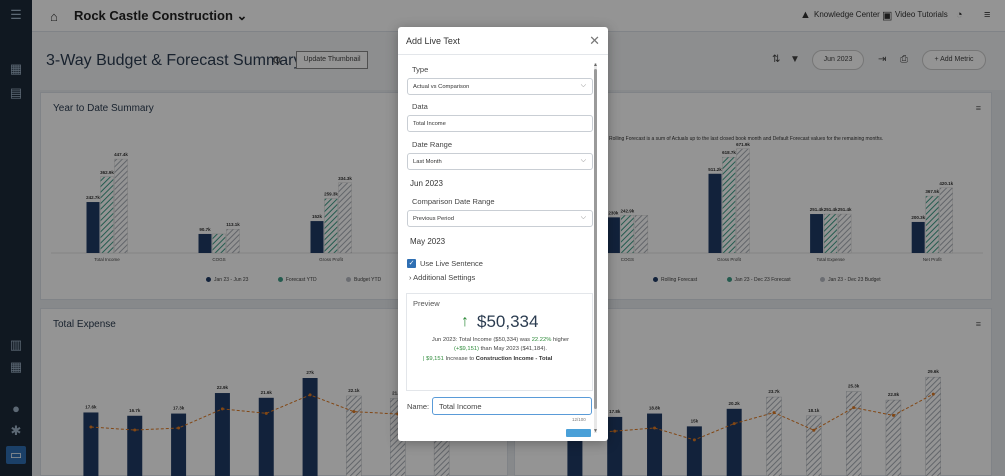 This screenshot has height=476, width=1005. I want to click on data-label: 21.4k, so click(398, 393).